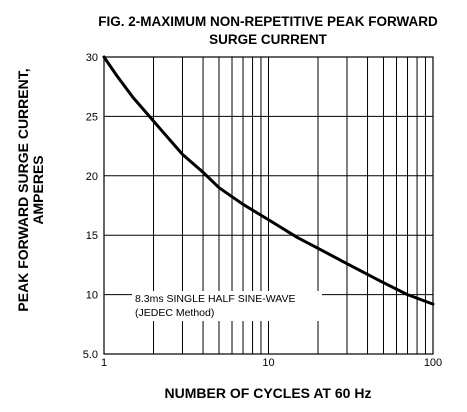 The height and width of the screenshot is (412, 467). Describe the element at coordinates (215, 299) in the screenshot. I see `annotation-line1: 8.3ms SINGLE HALF SINE-WAVE` at that location.